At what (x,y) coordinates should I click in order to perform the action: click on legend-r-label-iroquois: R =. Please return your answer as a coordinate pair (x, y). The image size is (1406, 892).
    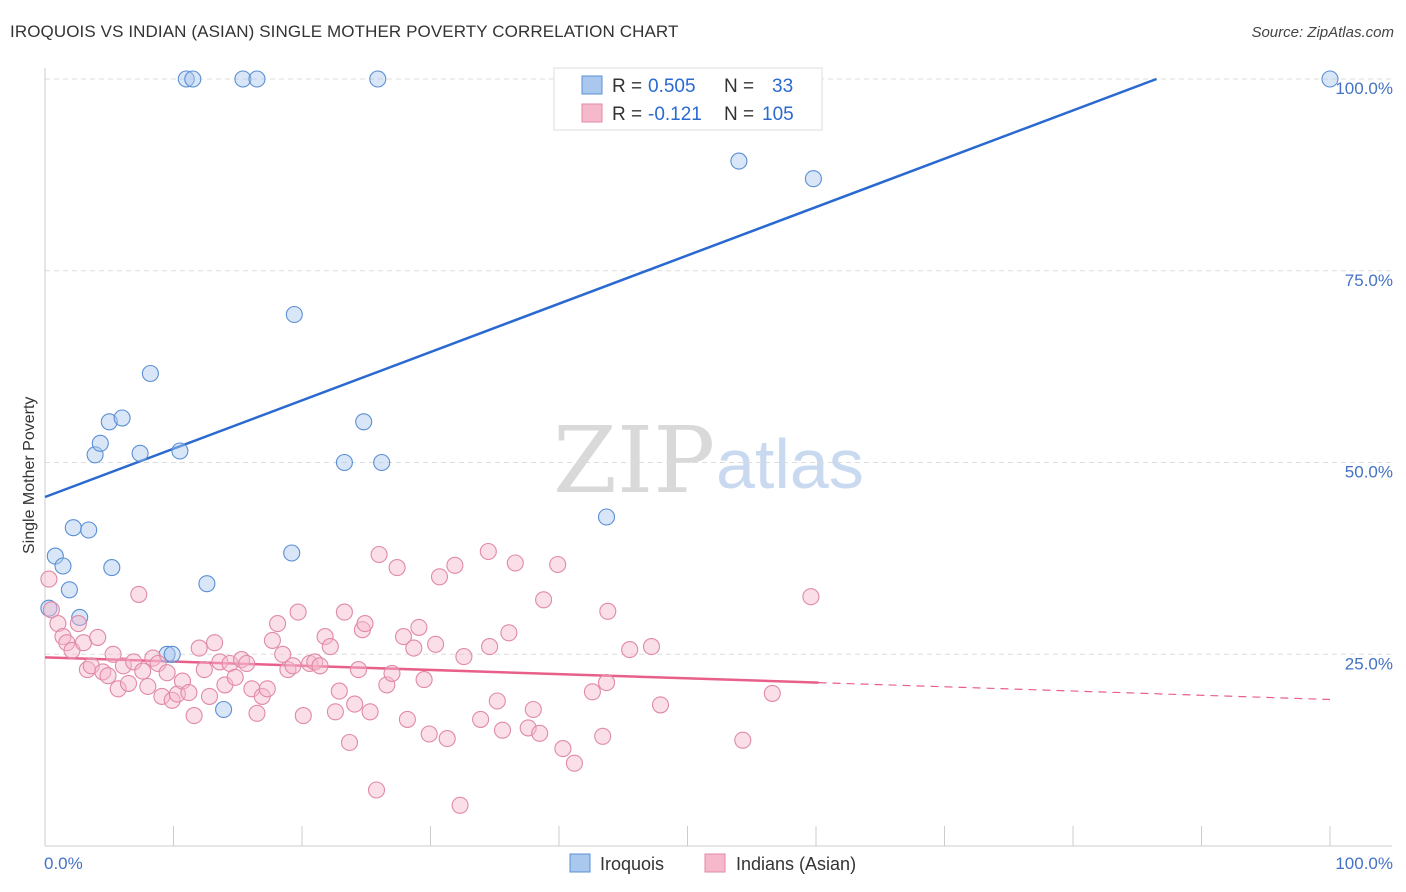
    Looking at the image, I should click on (627, 86).